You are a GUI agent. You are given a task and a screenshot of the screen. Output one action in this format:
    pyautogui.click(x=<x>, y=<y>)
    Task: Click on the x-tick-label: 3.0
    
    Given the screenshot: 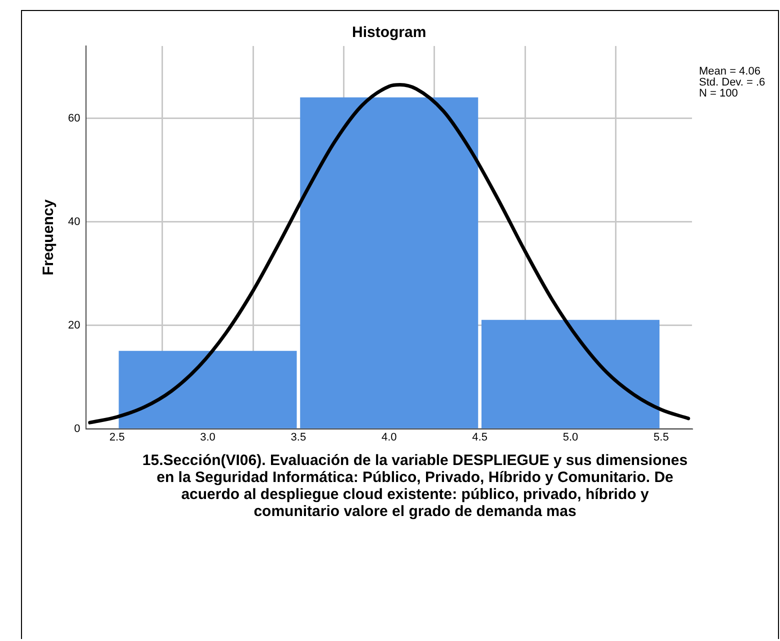 What is the action you would take?
    pyautogui.click(x=208, y=437)
    